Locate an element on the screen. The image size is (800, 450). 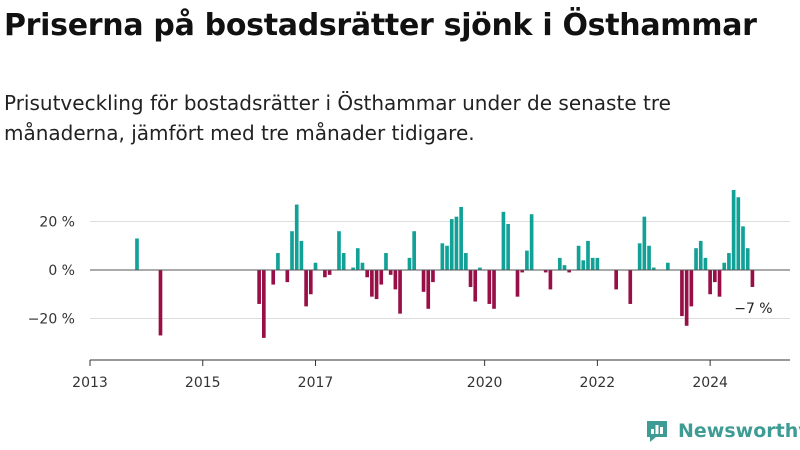
x-tick-label: 2024 is located at coordinates (710, 383).